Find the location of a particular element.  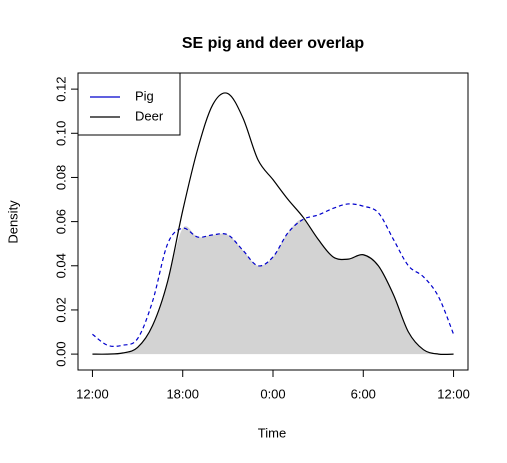

legend-label: Pig is located at coordinates (144, 95).